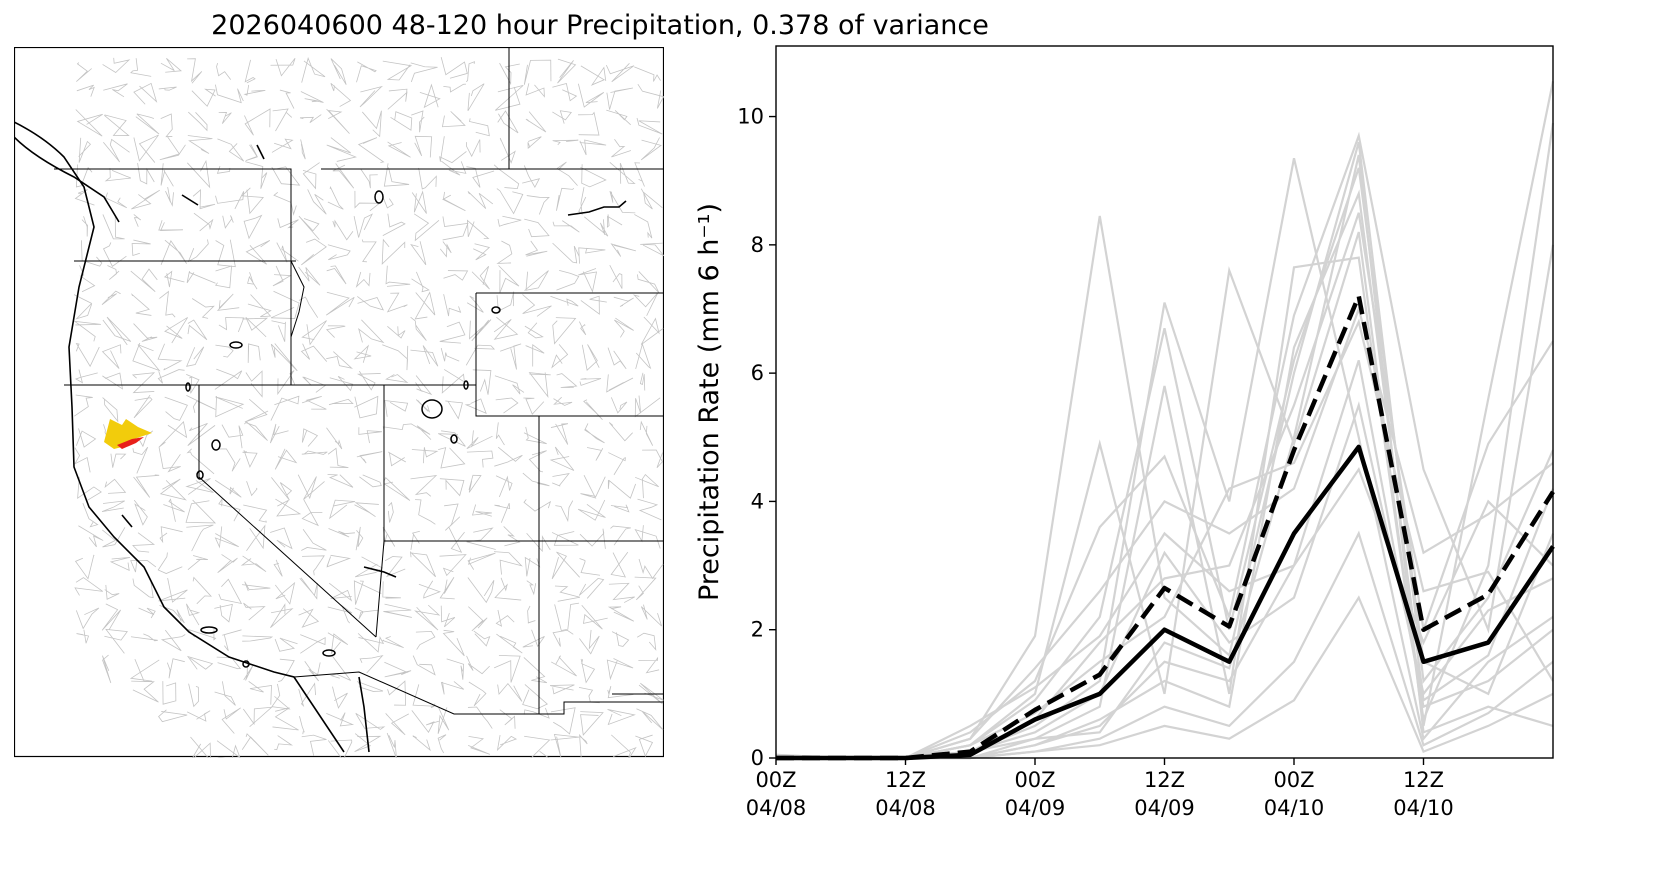 The width and height of the screenshot is (1658, 883). What do you see at coordinates (1165, 645) in the screenshot?
I see `member-line` at bounding box center [1165, 645].